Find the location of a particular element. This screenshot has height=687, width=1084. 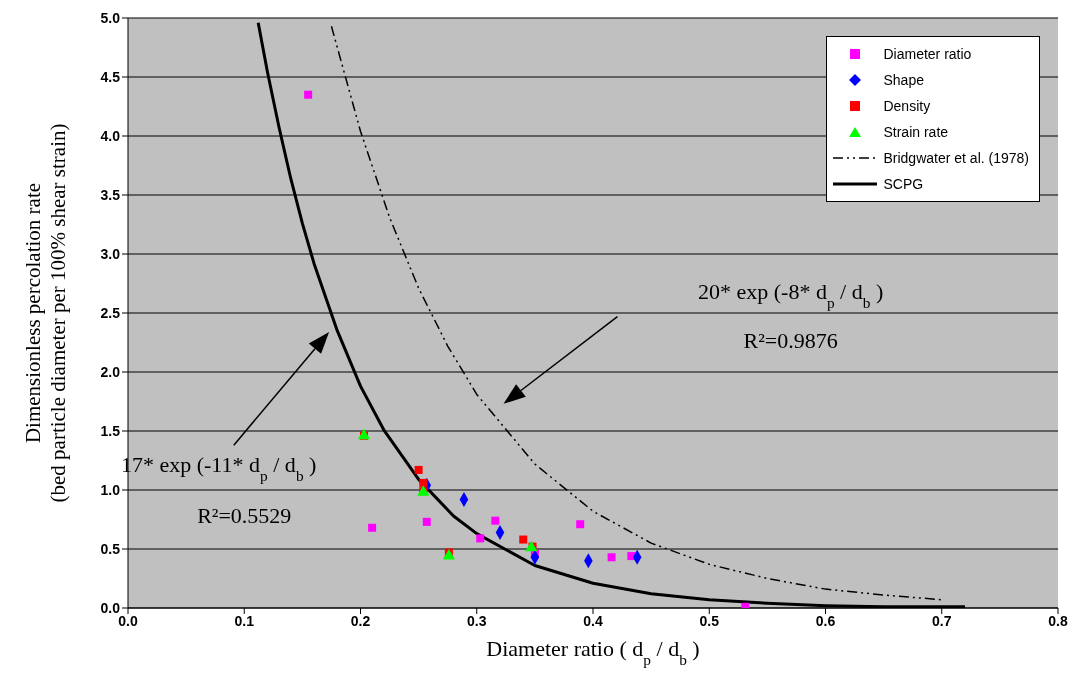

y-tick-label: 1.0 is located at coordinates (110, 489).